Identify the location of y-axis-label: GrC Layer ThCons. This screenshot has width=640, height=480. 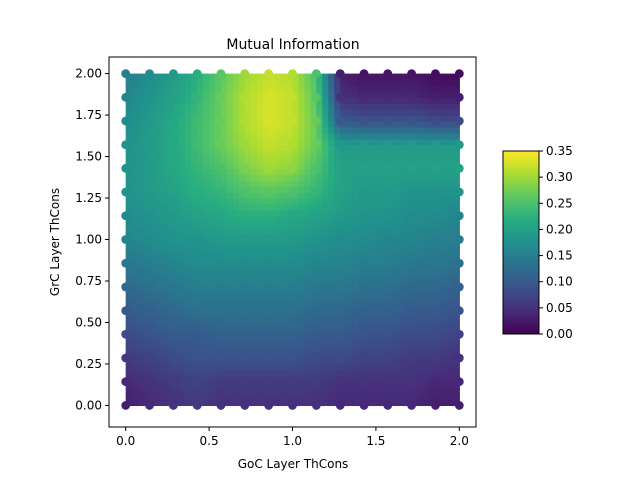
(55, 242).